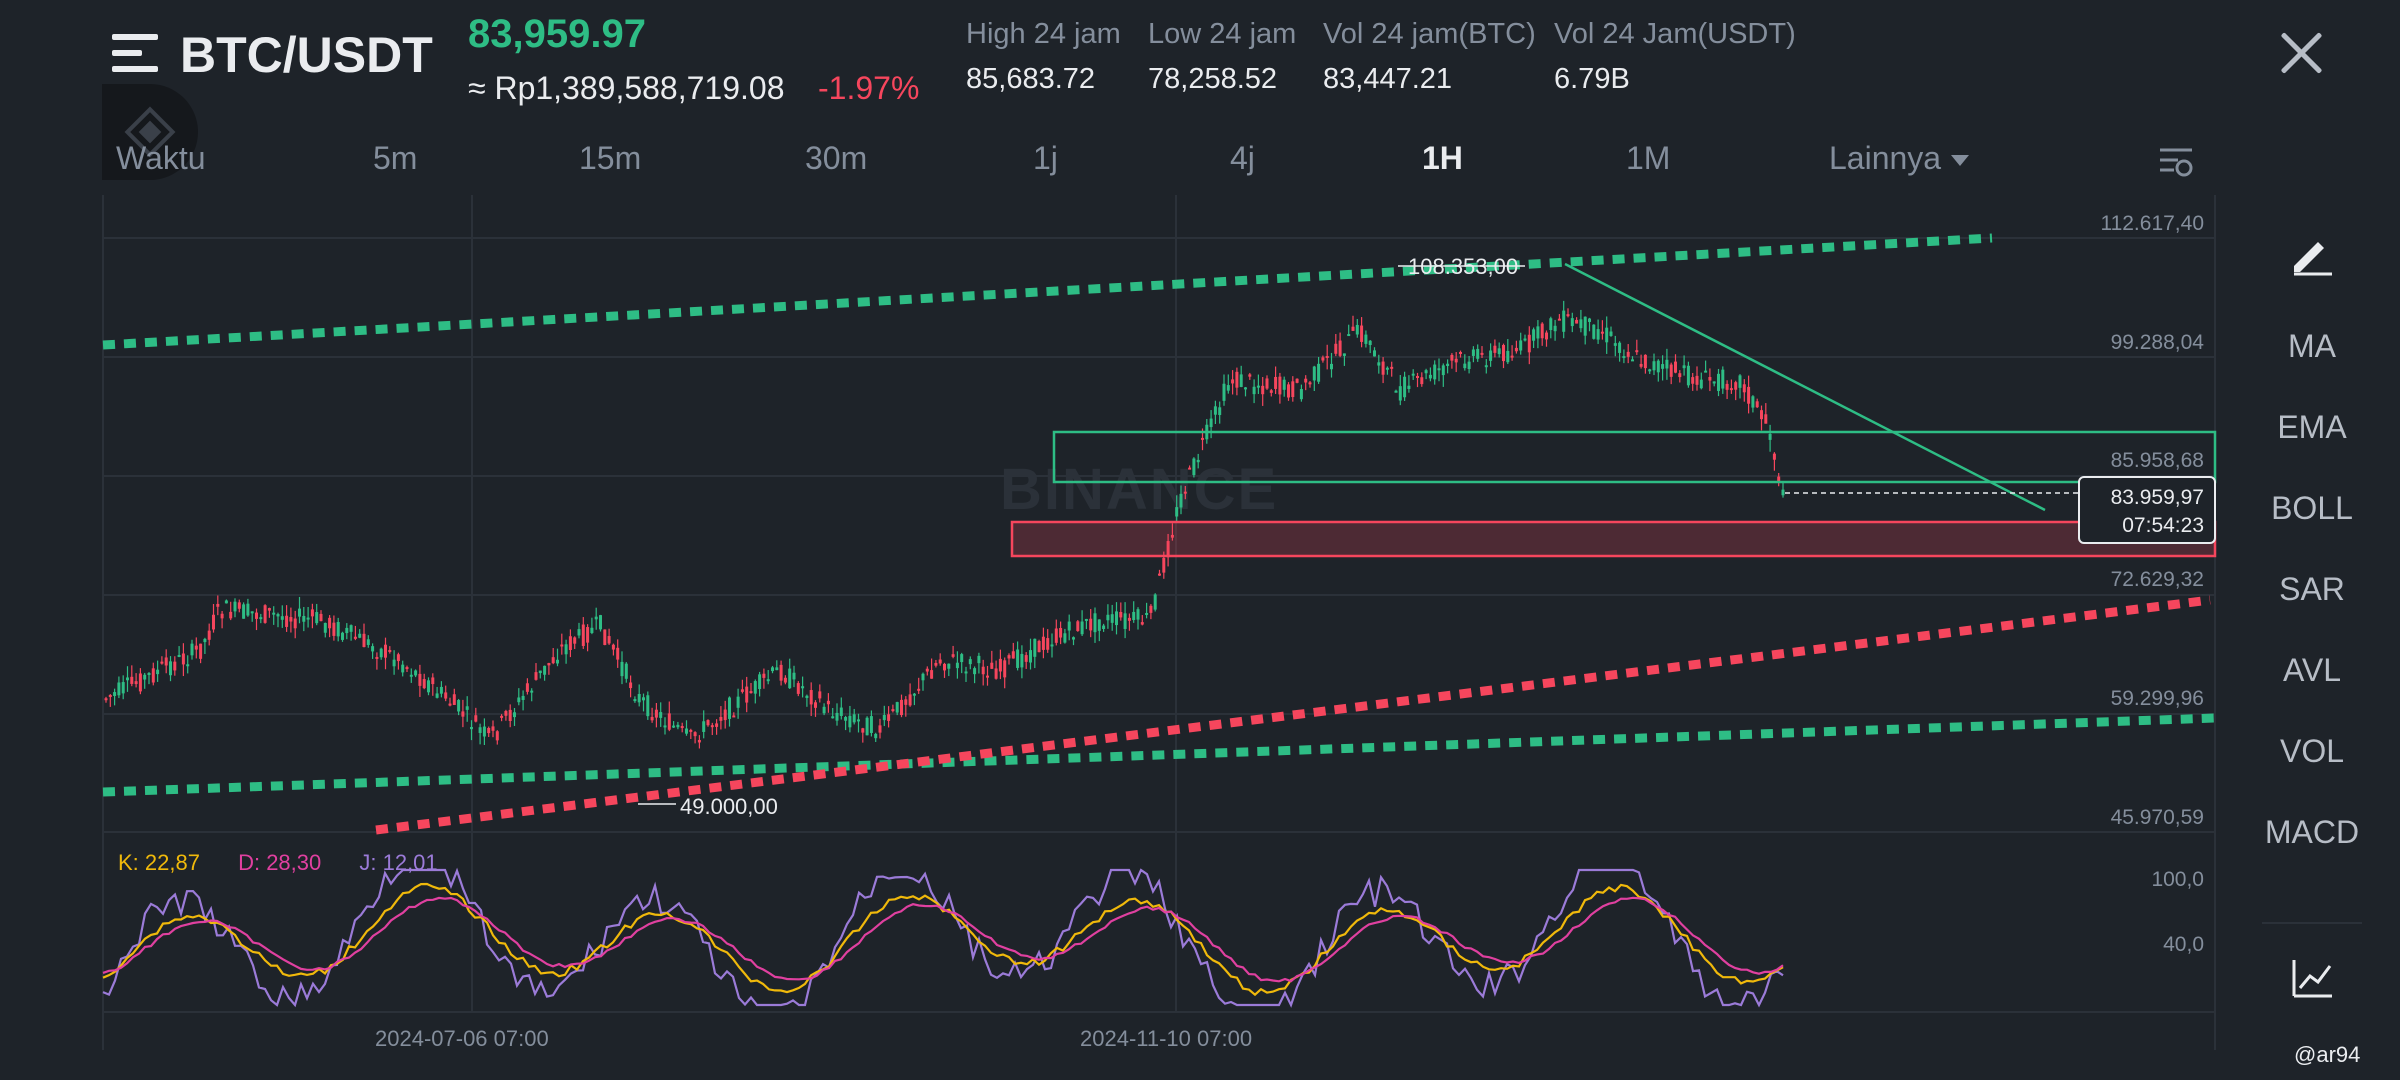  I want to click on stat-value: 85,683.72, so click(1031, 79).